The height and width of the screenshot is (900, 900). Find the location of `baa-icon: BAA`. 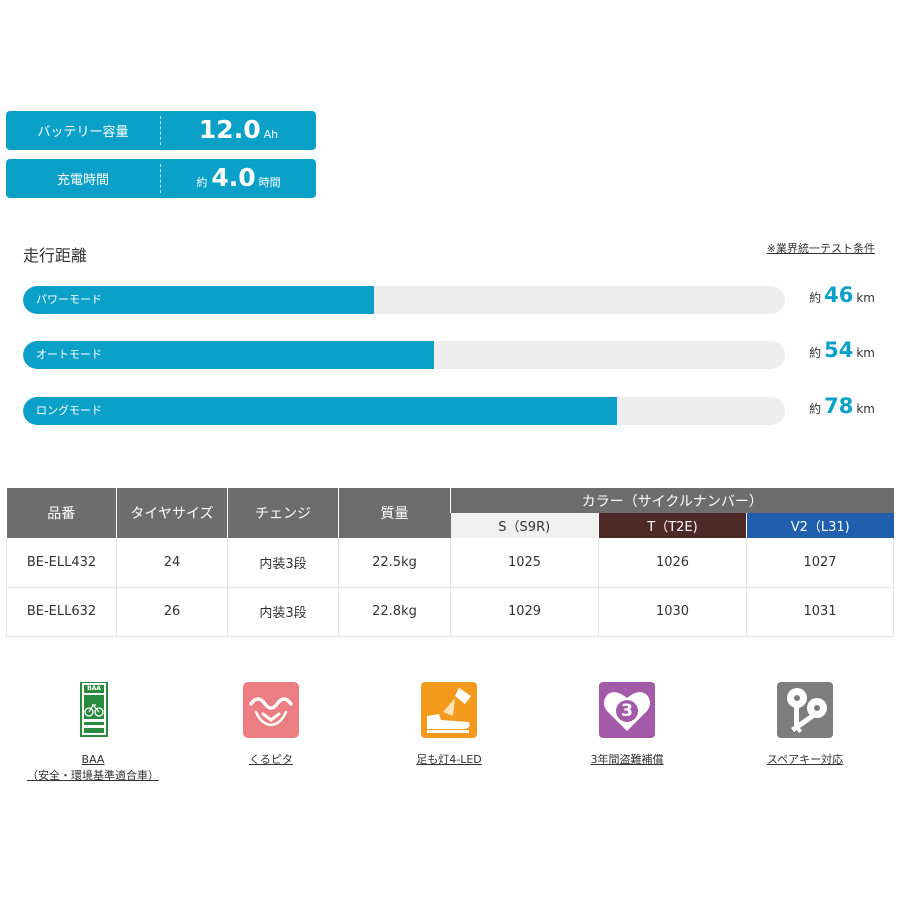

baa-icon: BAA is located at coordinates (93, 709).